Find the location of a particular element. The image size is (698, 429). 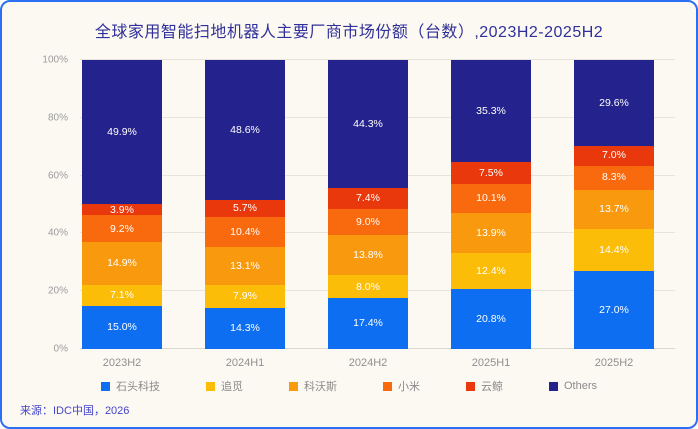

legend-label: 石头科技 is located at coordinates (137, 387).